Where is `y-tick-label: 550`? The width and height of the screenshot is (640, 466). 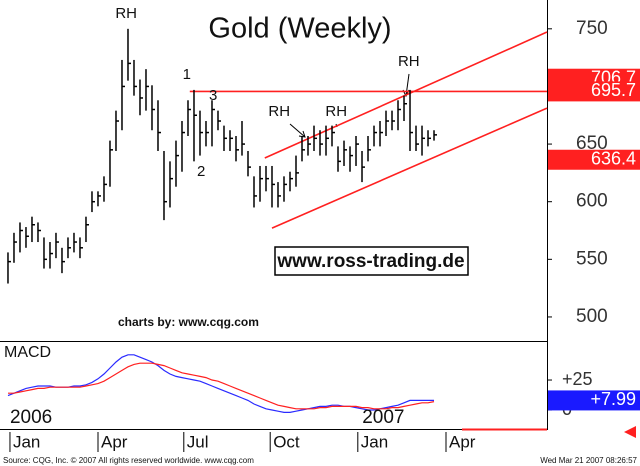
y-tick-label: 550 is located at coordinates (592, 258).